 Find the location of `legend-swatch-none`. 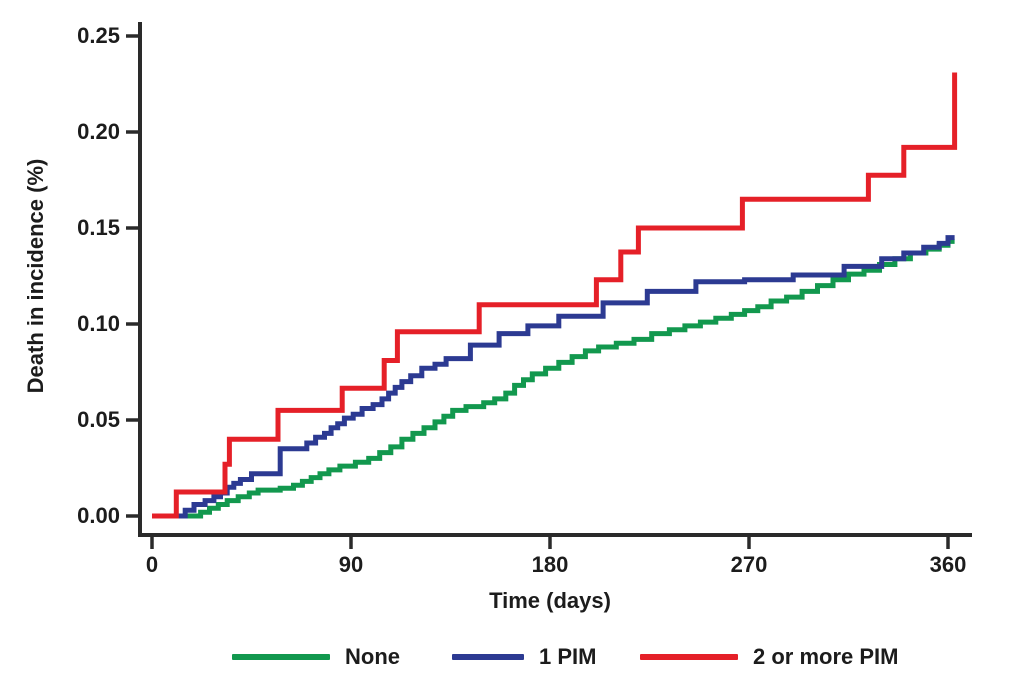

legend-swatch-none is located at coordinates (281, 657).